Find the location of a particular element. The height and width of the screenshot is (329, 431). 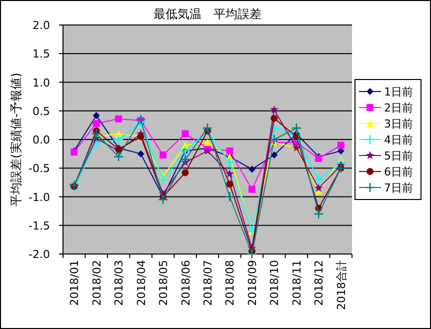

y-tick-label: 1.5 is located at coordinates (41, 54).